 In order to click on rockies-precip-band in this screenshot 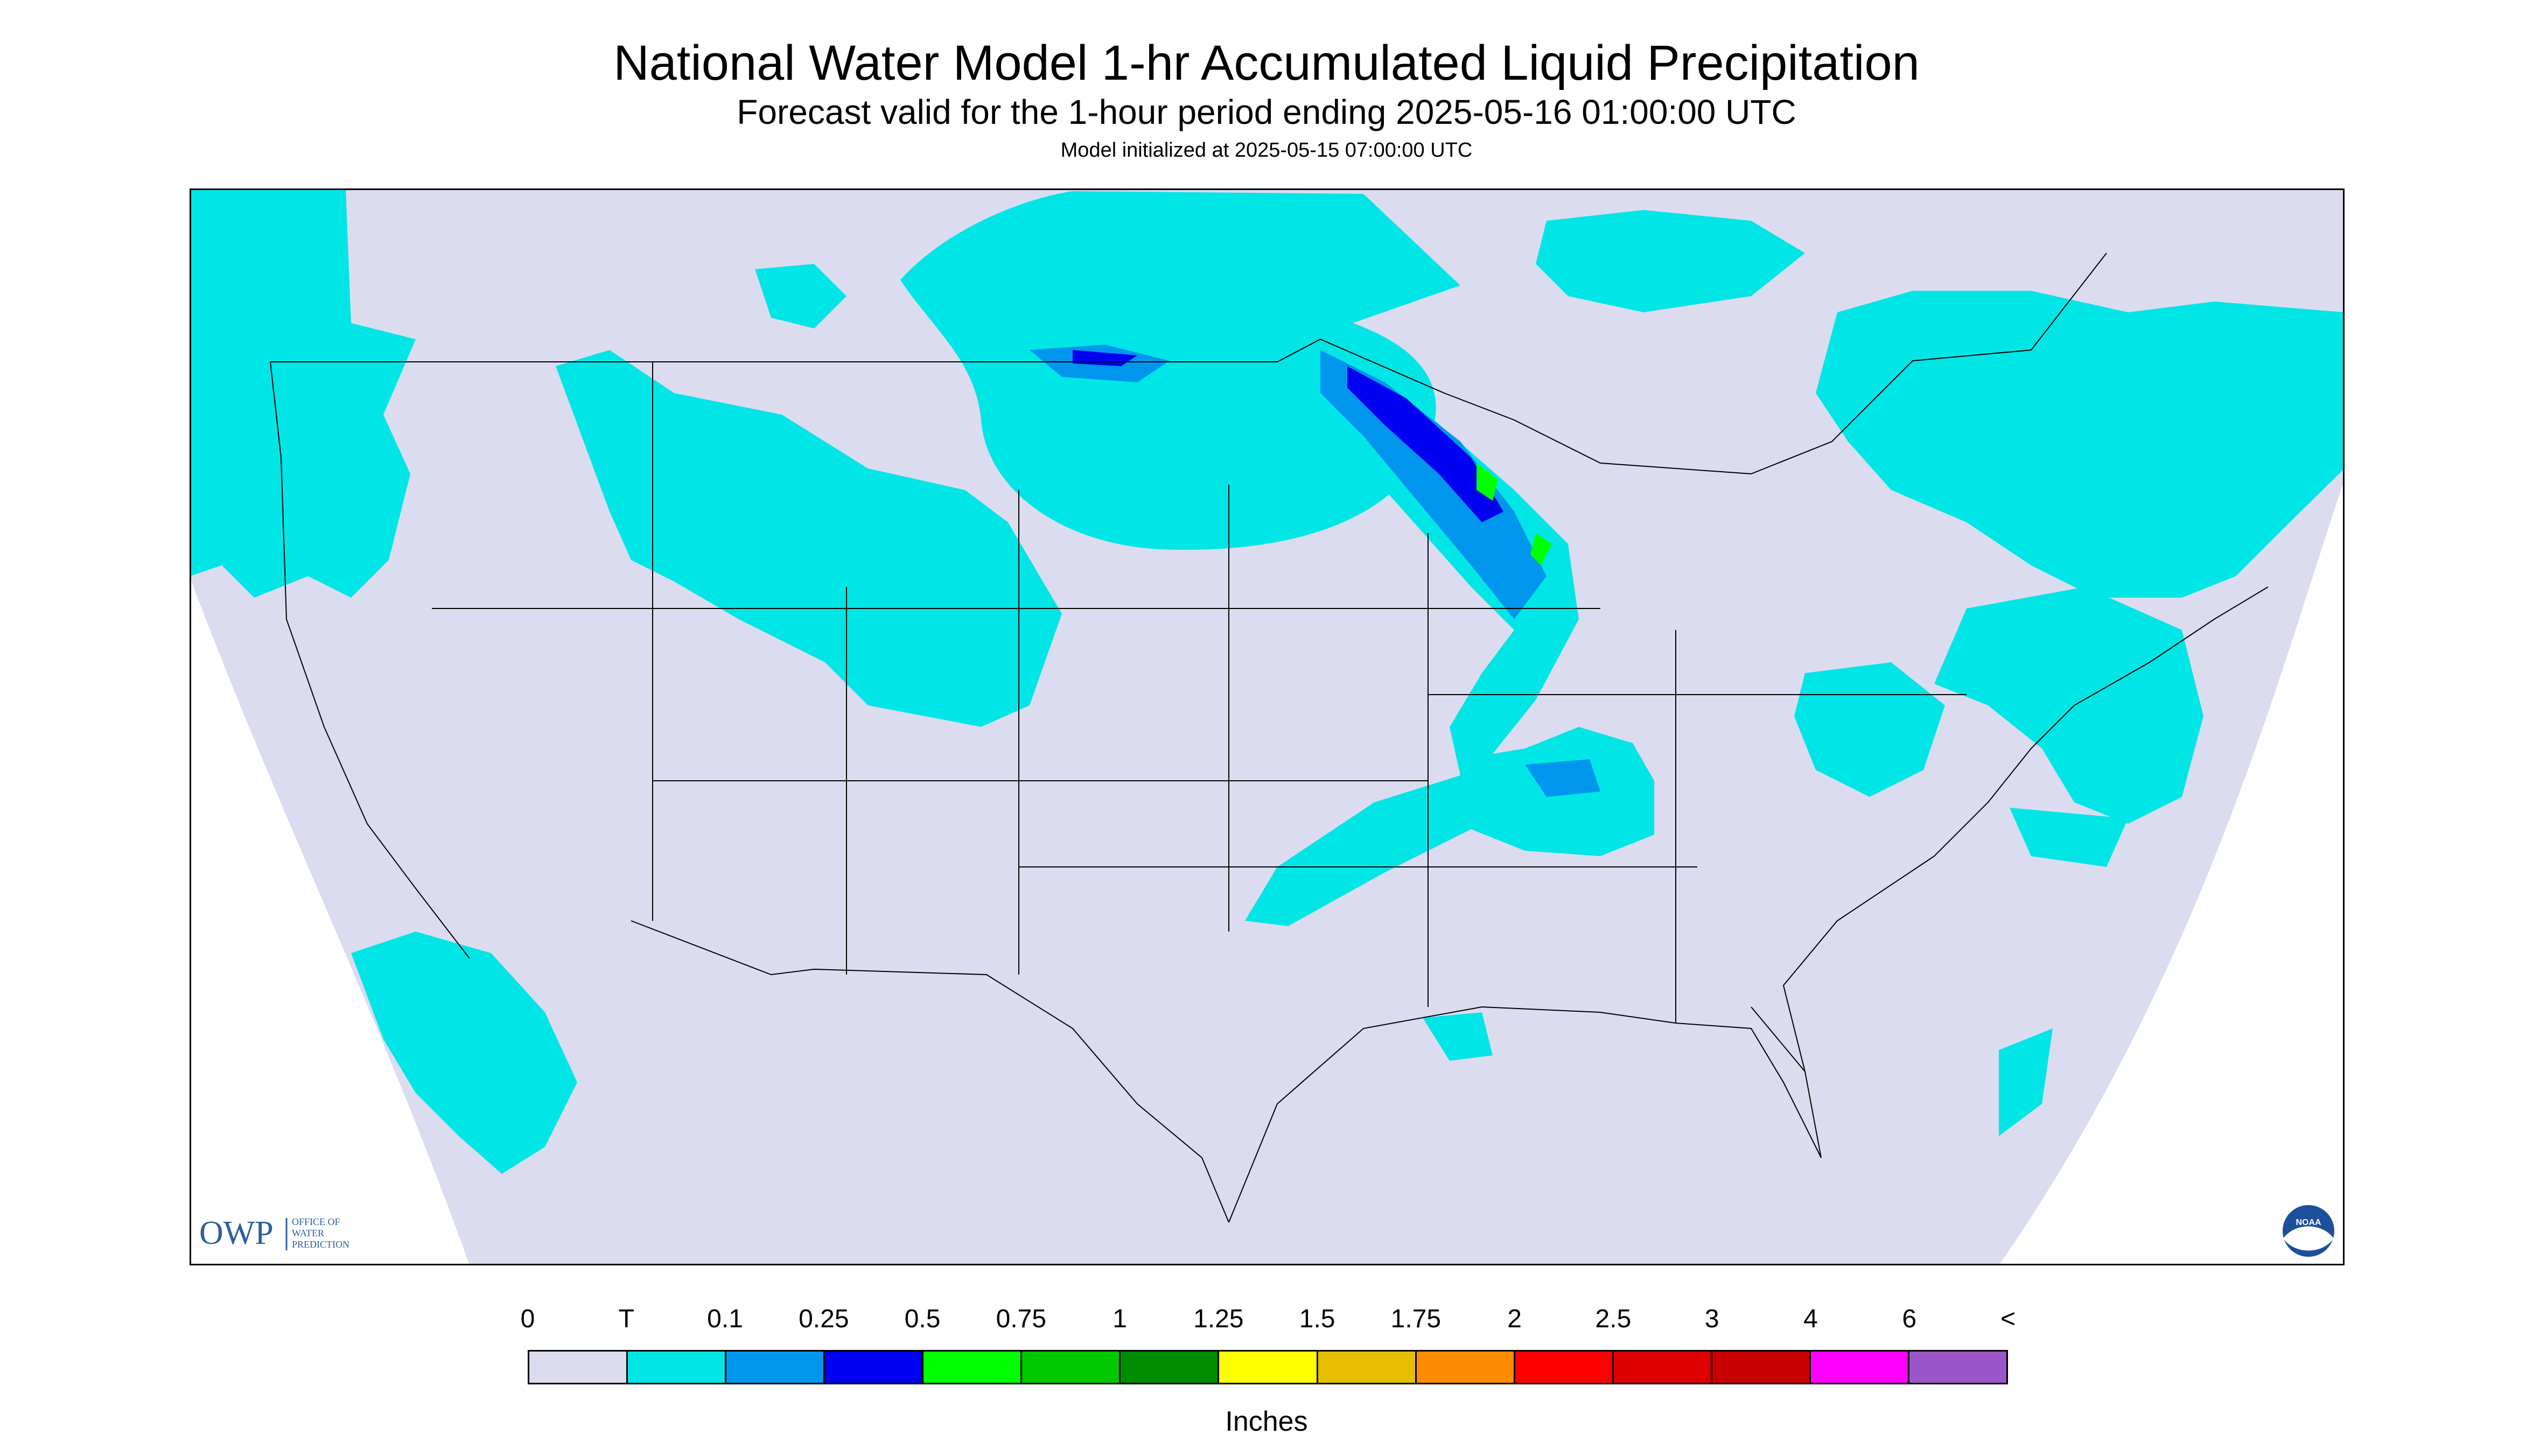, I will do `click(809, 538)`.